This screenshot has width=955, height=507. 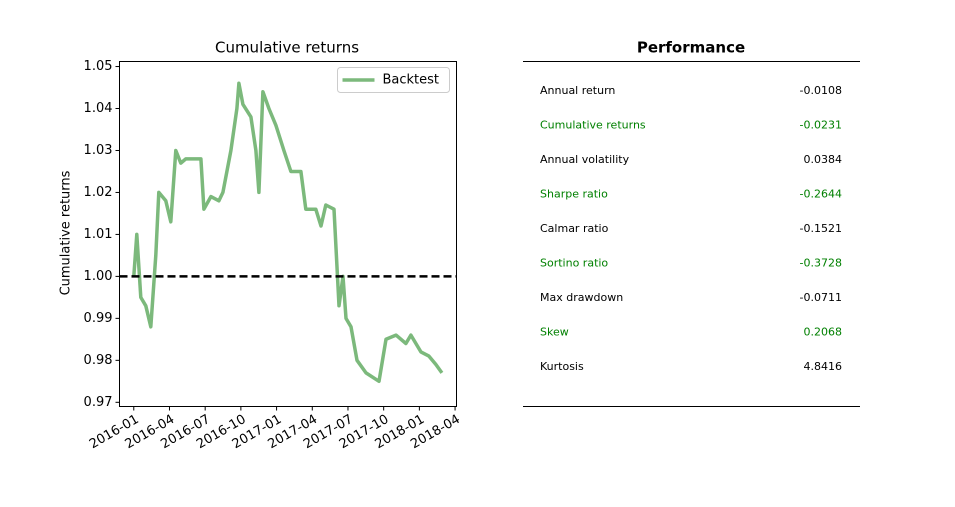 What do you see at coordinates (821, 228) in the screenshot?
I see `metric-value: -0.1521` at bounding box center [821, 228].